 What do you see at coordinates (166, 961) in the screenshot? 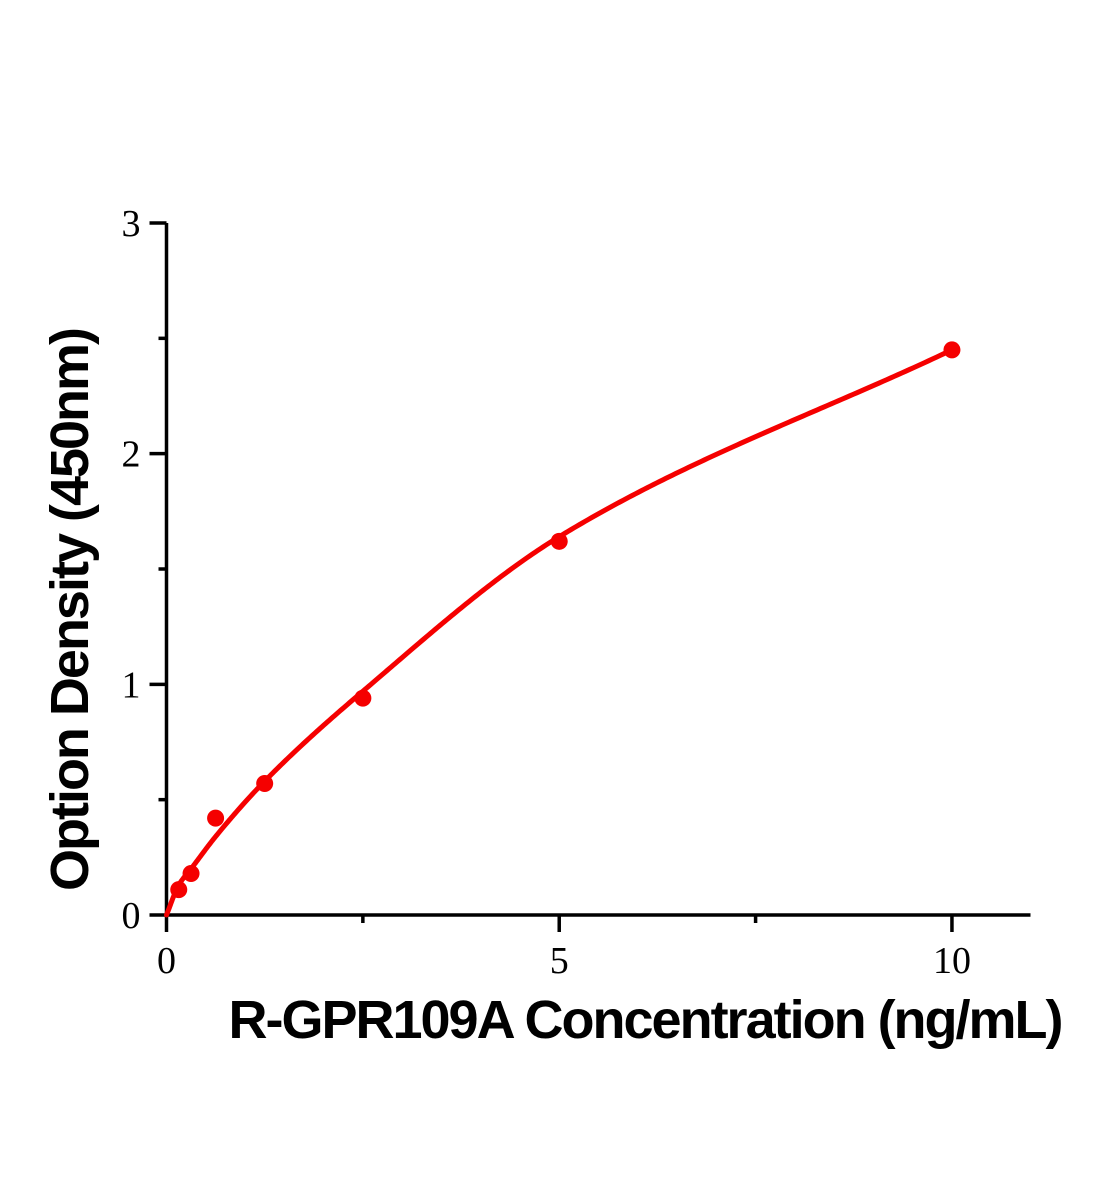
I see `x-tick-label: 0` at bounding box center [166, 961].